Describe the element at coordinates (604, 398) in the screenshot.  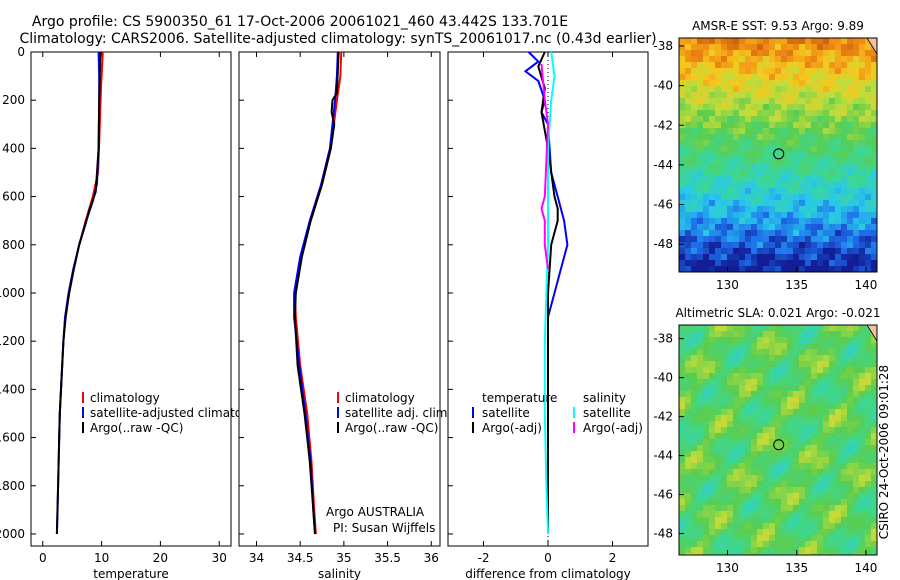
I see `difference-legend-title-salinity: salinity` at that location.